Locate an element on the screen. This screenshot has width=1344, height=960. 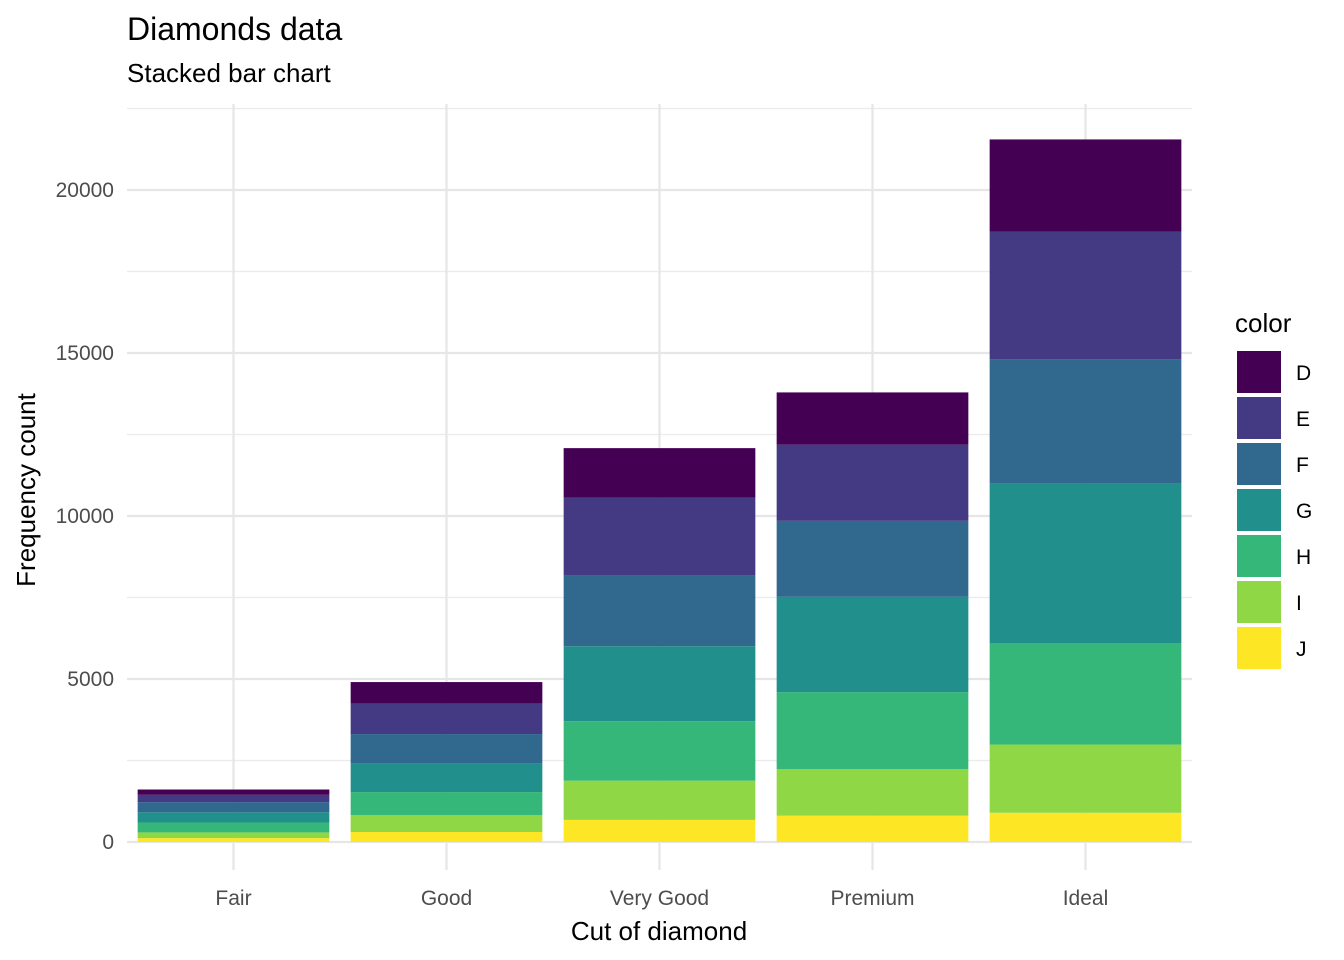
legend-swatch-G is located at coordinates (1259, 510).